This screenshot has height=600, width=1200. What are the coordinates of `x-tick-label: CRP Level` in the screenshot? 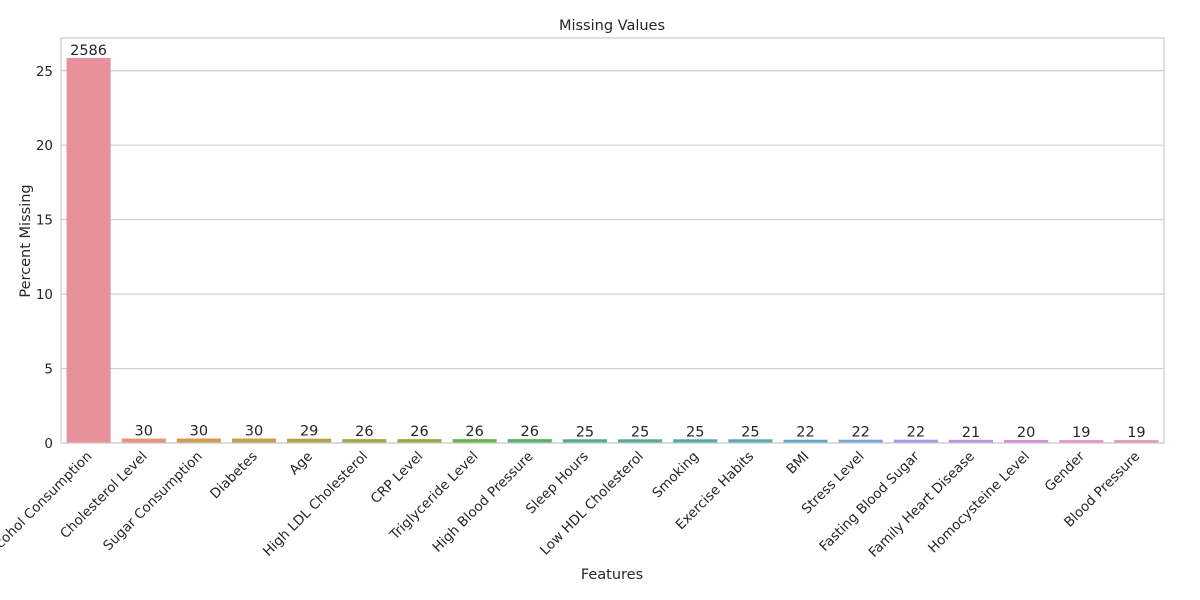 It's located at (397, 478).